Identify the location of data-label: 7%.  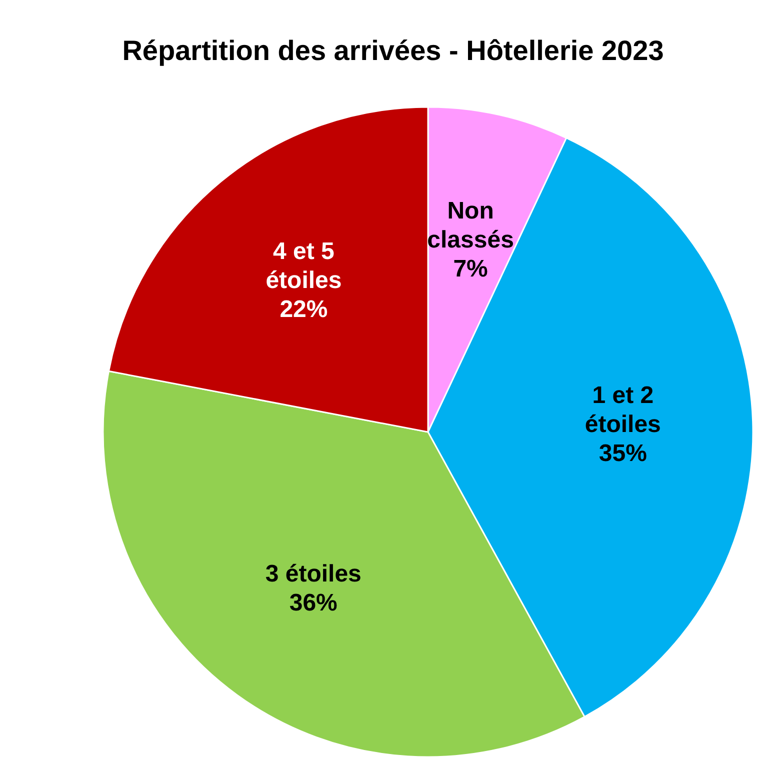
(470, 270).